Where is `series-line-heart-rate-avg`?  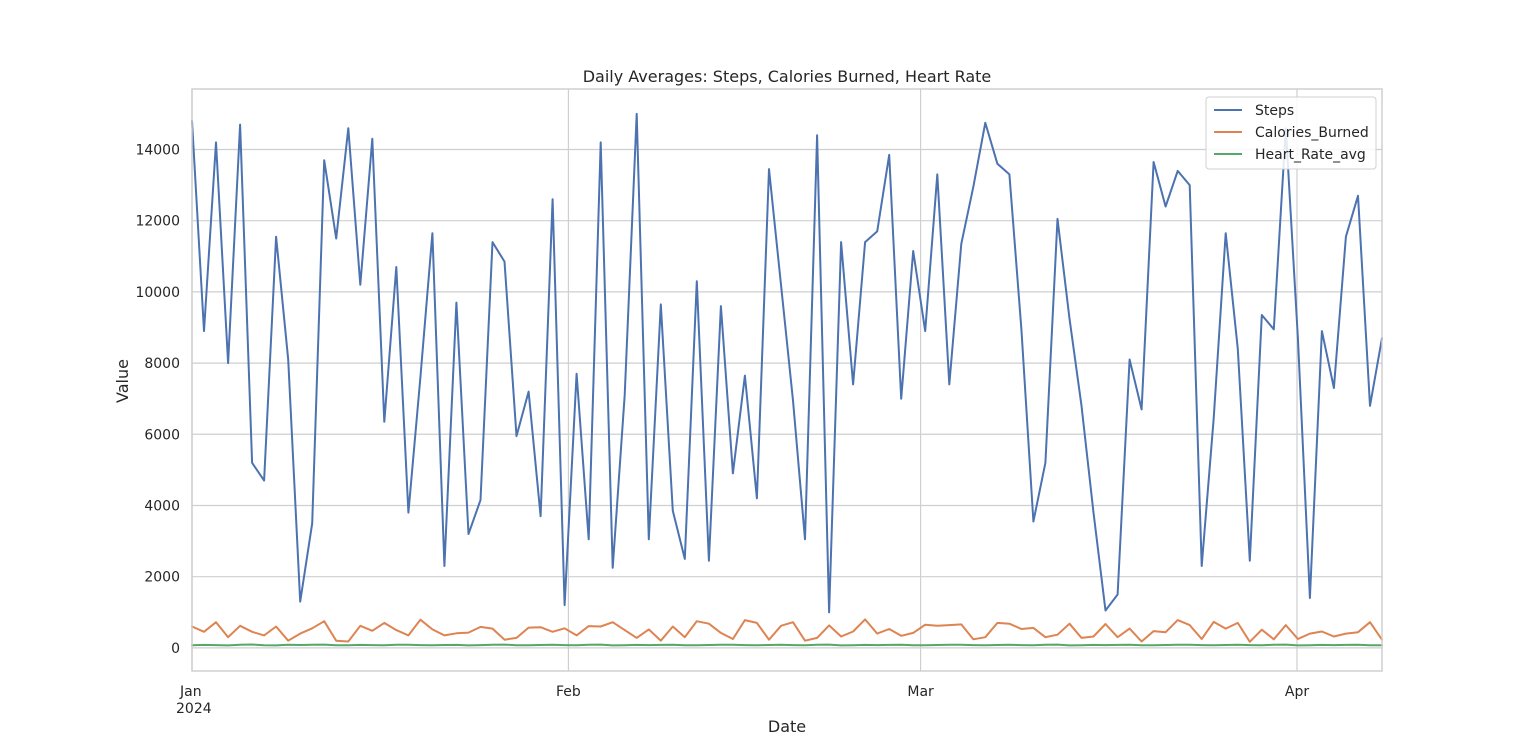 series-line-heart-rate-avg is located at coordinates (787, 645).